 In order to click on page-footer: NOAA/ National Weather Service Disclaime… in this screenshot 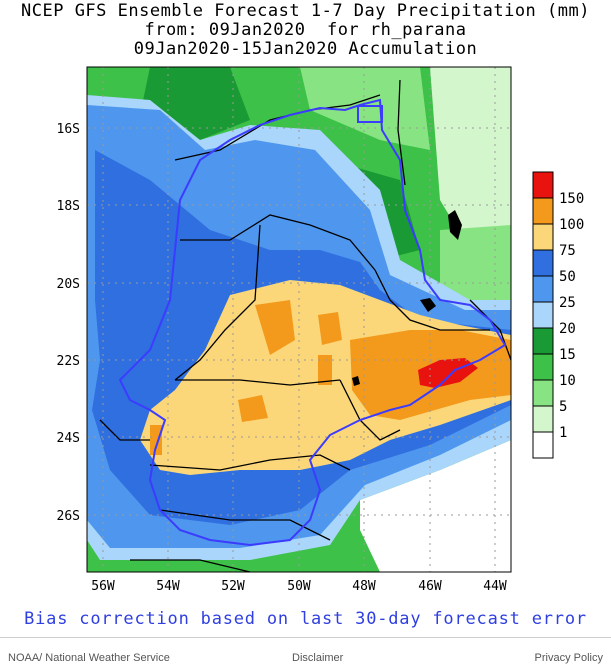, I will do `click(305, 651)`.